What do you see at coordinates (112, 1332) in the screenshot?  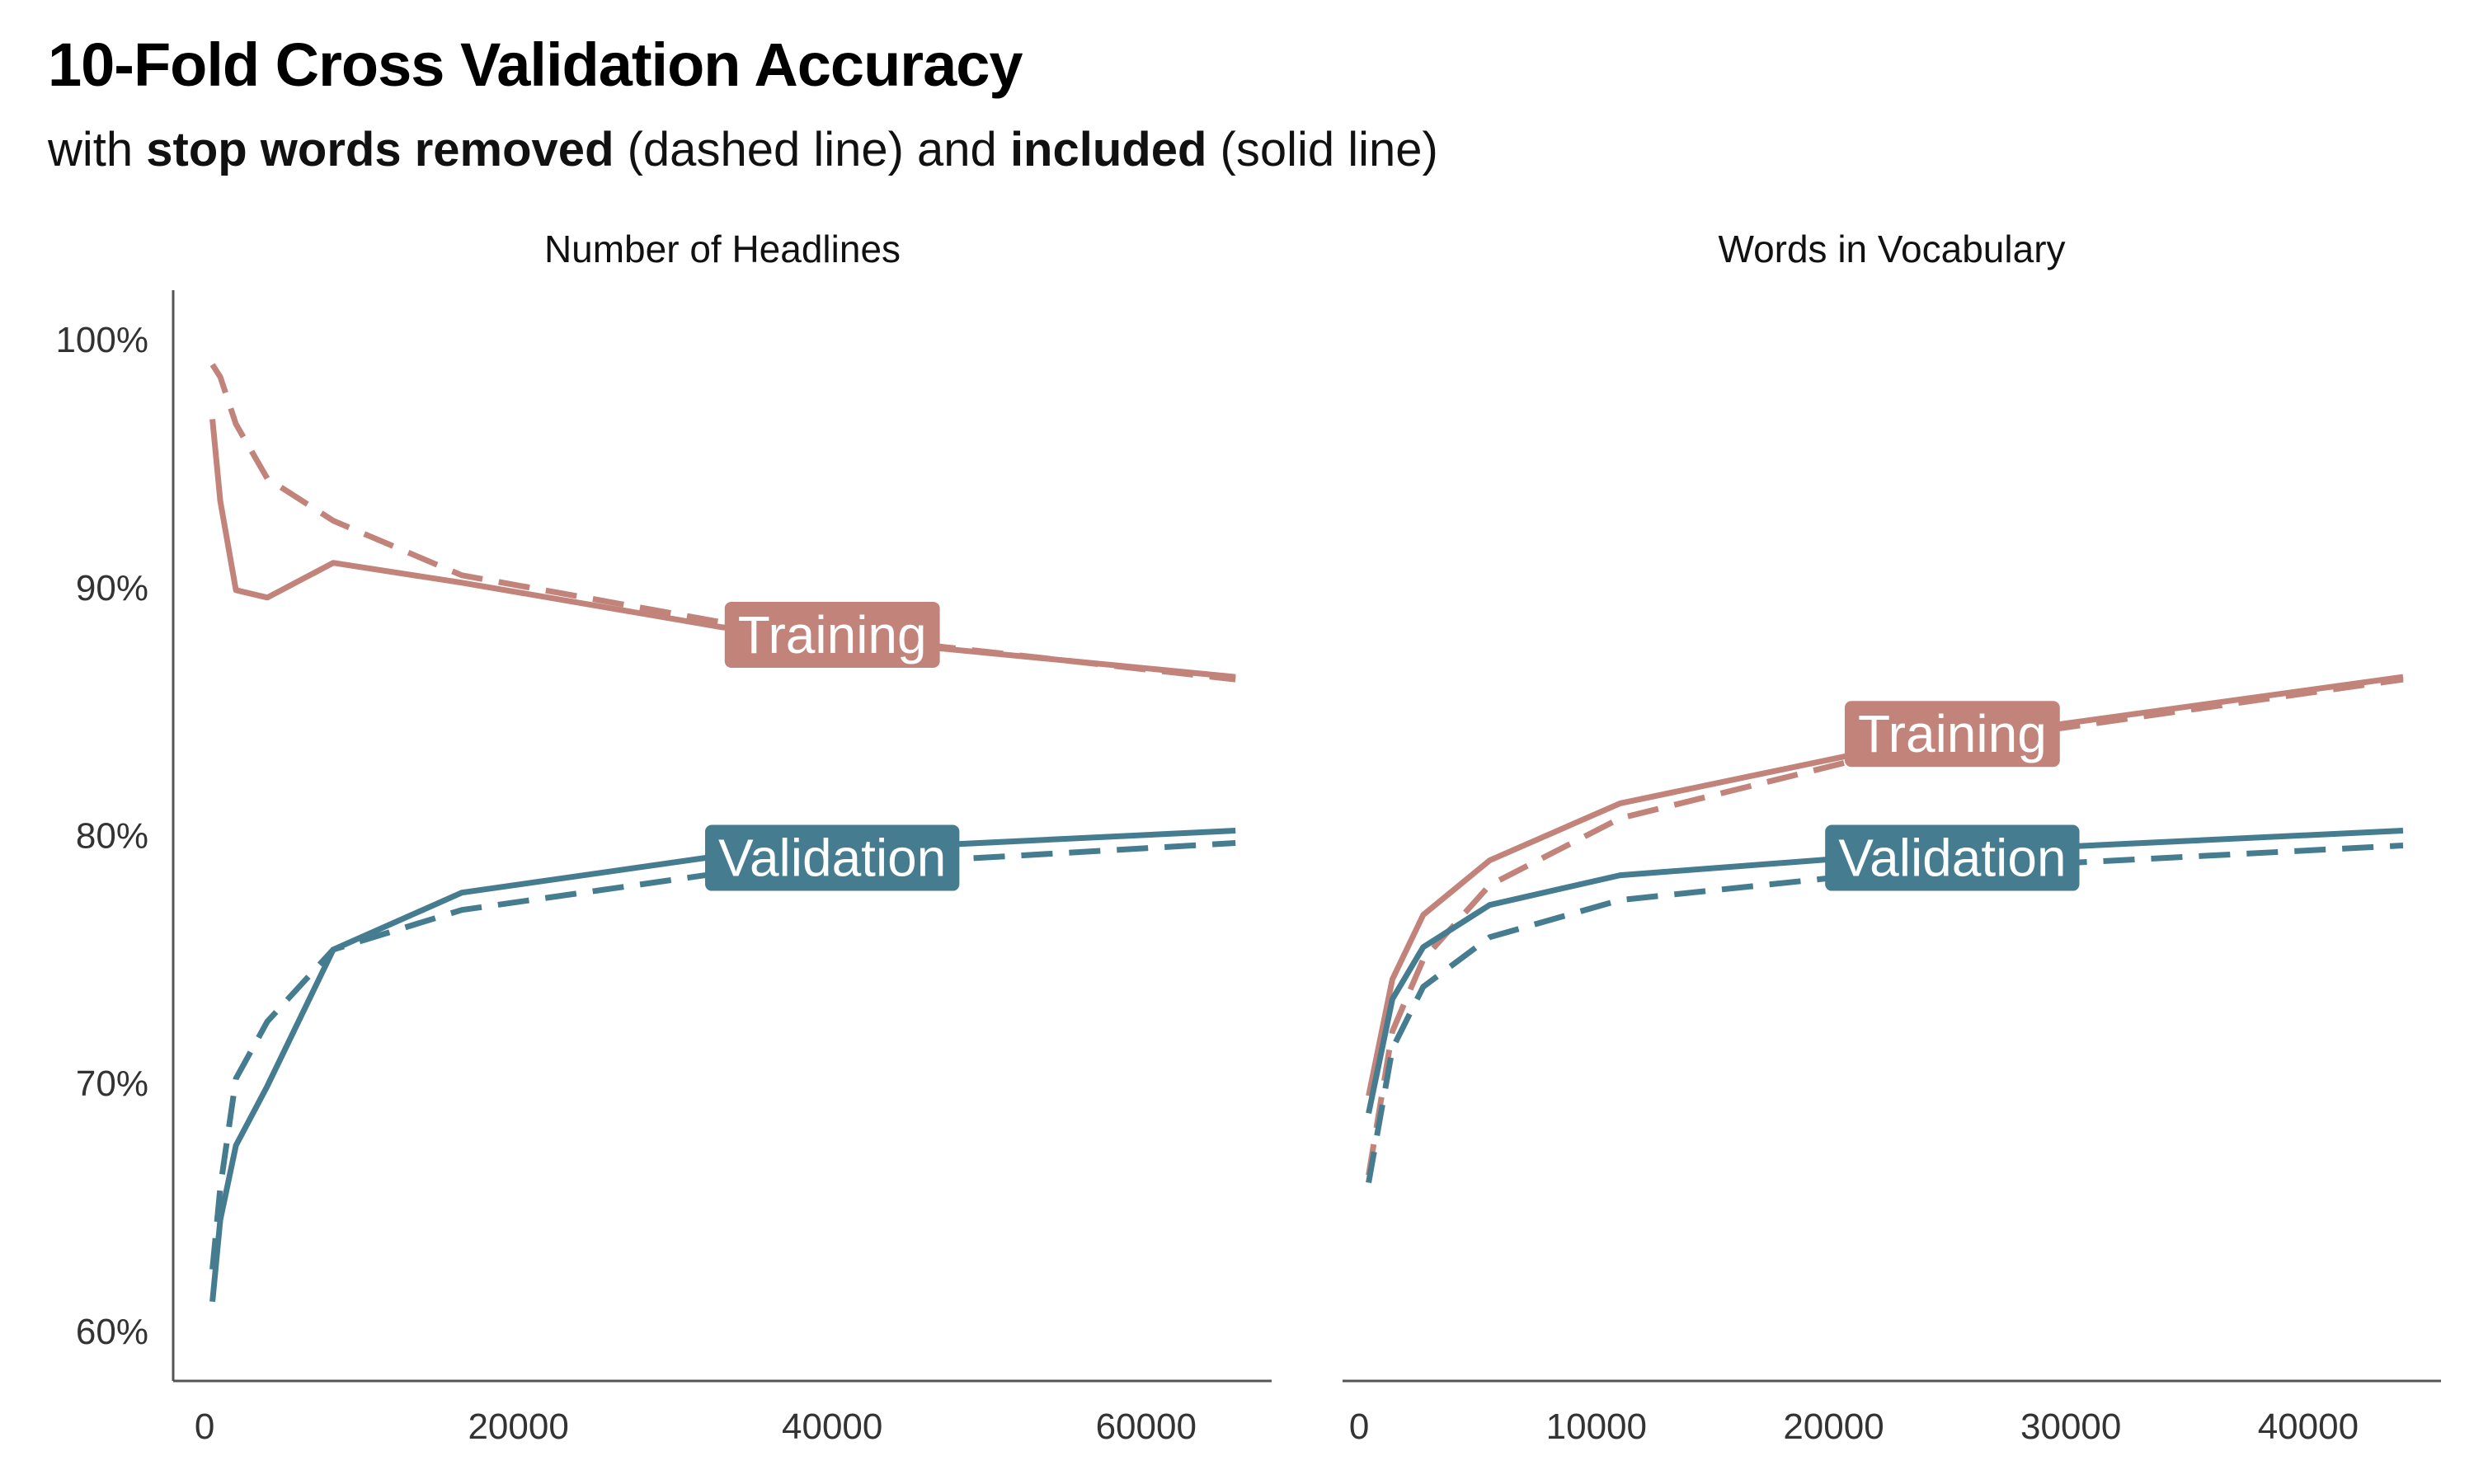 I see `y-tick-label: 60%` at bounding box center [112, 1332].